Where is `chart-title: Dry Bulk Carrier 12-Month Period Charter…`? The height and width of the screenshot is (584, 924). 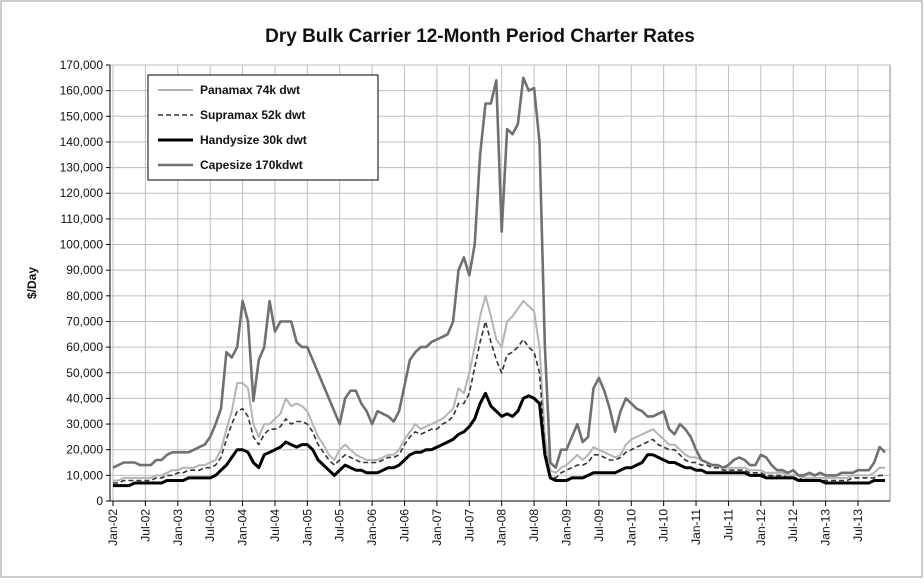
chart-title: Dry Bulk Carrier 12-Month Period Charter… is located at coordinates (480, 36).